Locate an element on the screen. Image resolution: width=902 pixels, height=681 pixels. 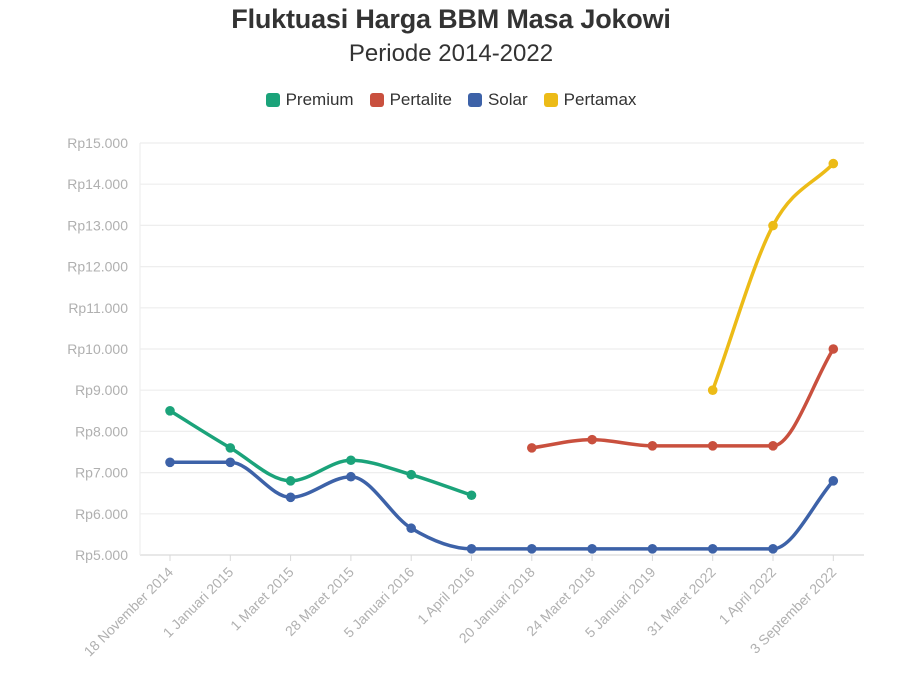
legend-item: Pertamax is located at coordinates (590, 100).